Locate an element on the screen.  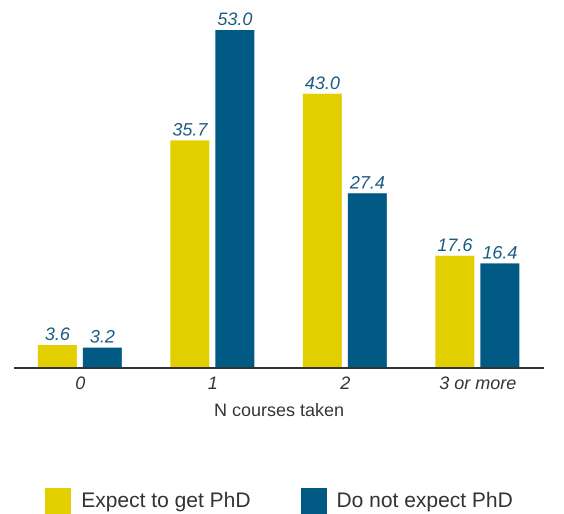
x-axis-title: N courses taken is located at coordinates (279, 410).